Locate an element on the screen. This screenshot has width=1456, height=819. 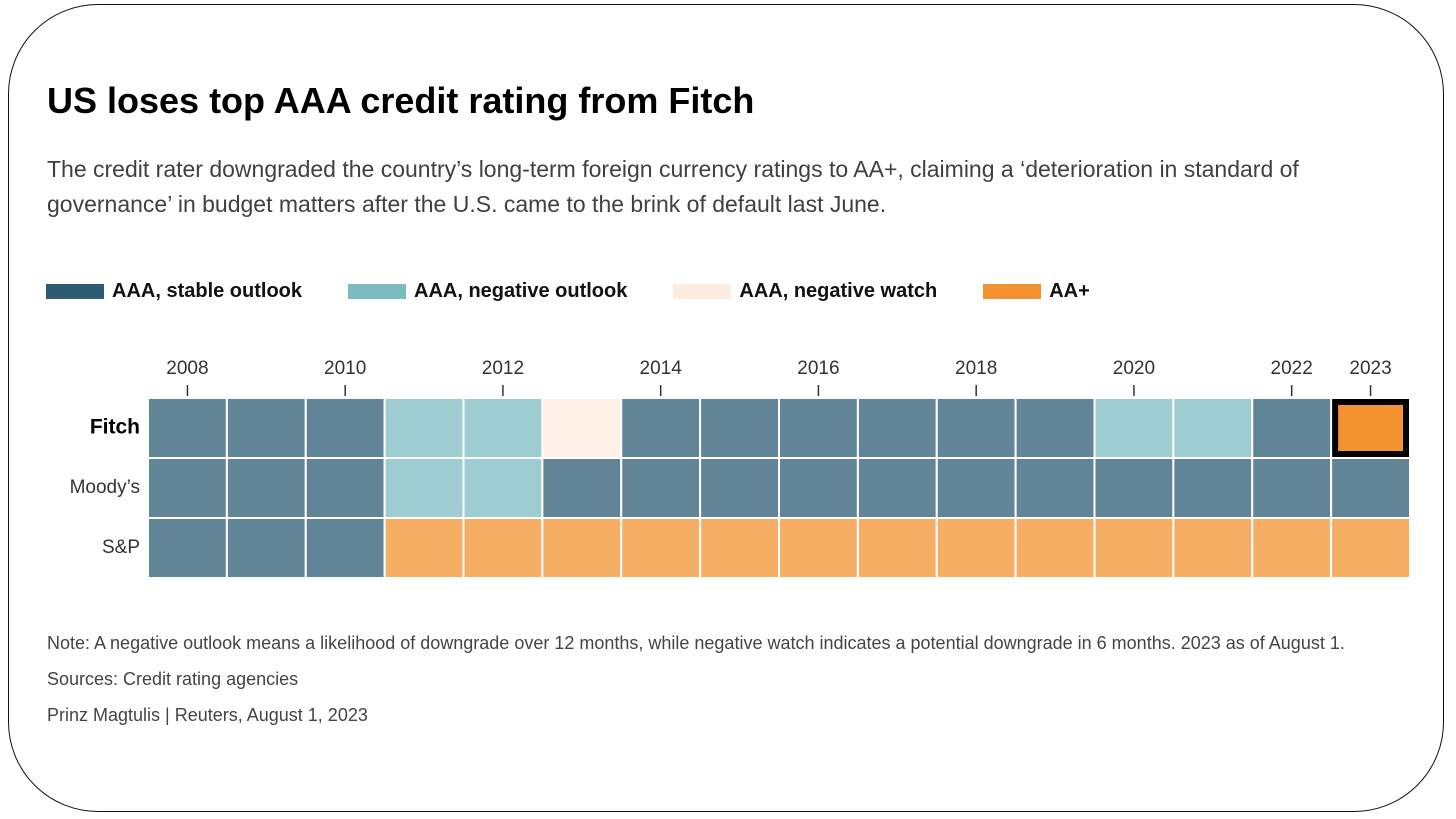
note-text: Prinz Magtulis | Reuters, August 1, 2023 is located at coordinates (207, 715).